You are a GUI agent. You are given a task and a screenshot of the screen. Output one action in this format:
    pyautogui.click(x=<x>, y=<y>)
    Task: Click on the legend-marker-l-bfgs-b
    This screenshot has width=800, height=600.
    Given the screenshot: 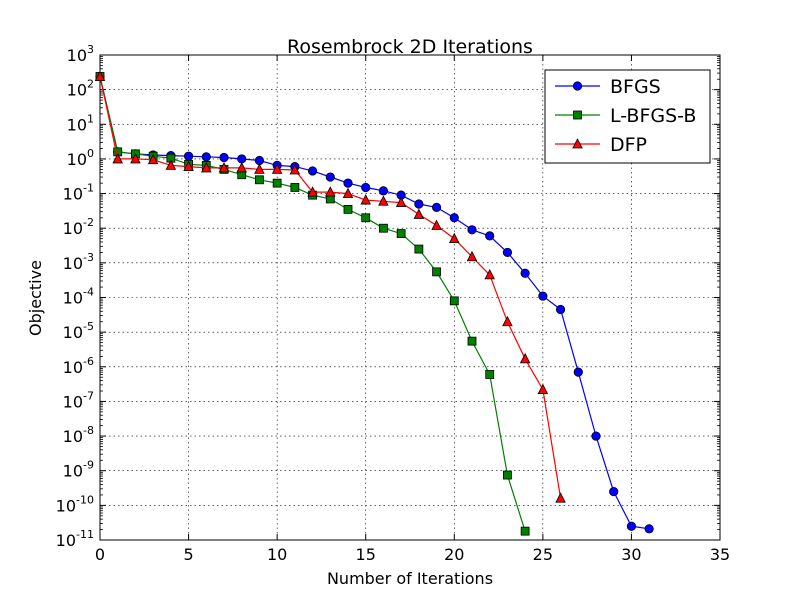 What is the action you would take?
    pyautogui.click(x=577, y=115)
    